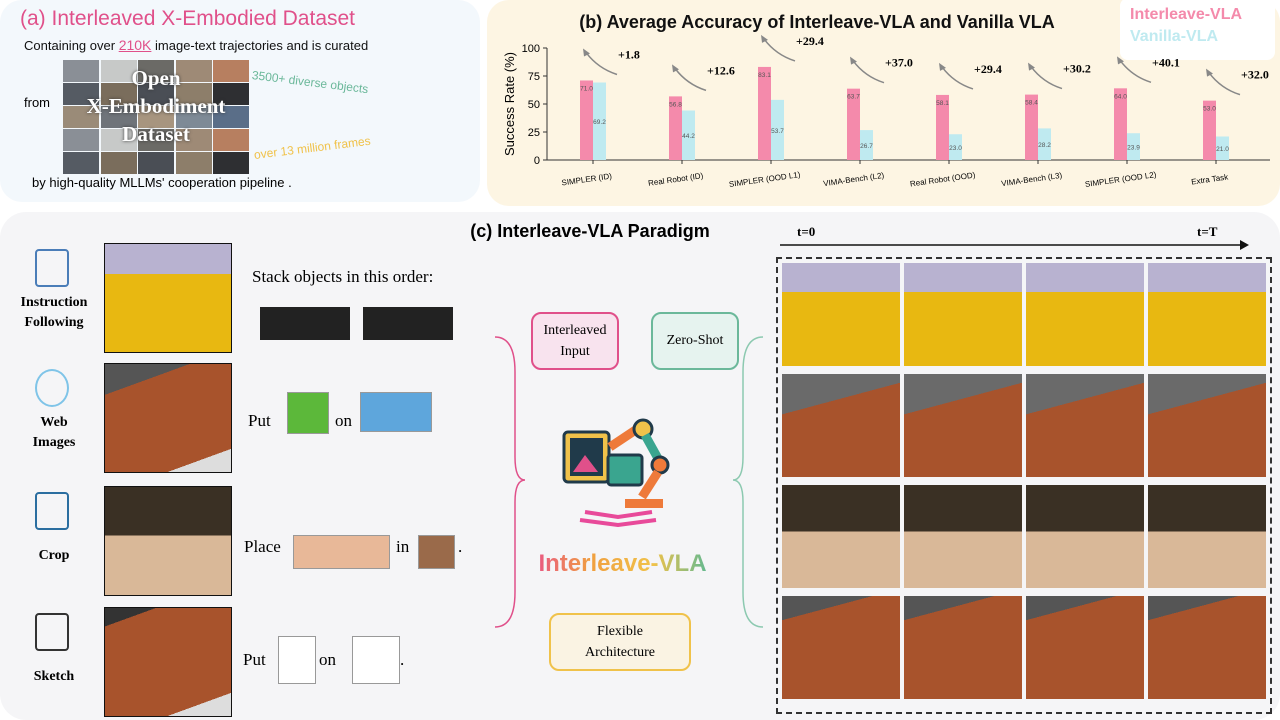 This screenshot has width=1280, height=720. Describe the element at coordinates (748, 482) in the screenshot. I see `right-brace` at that location.